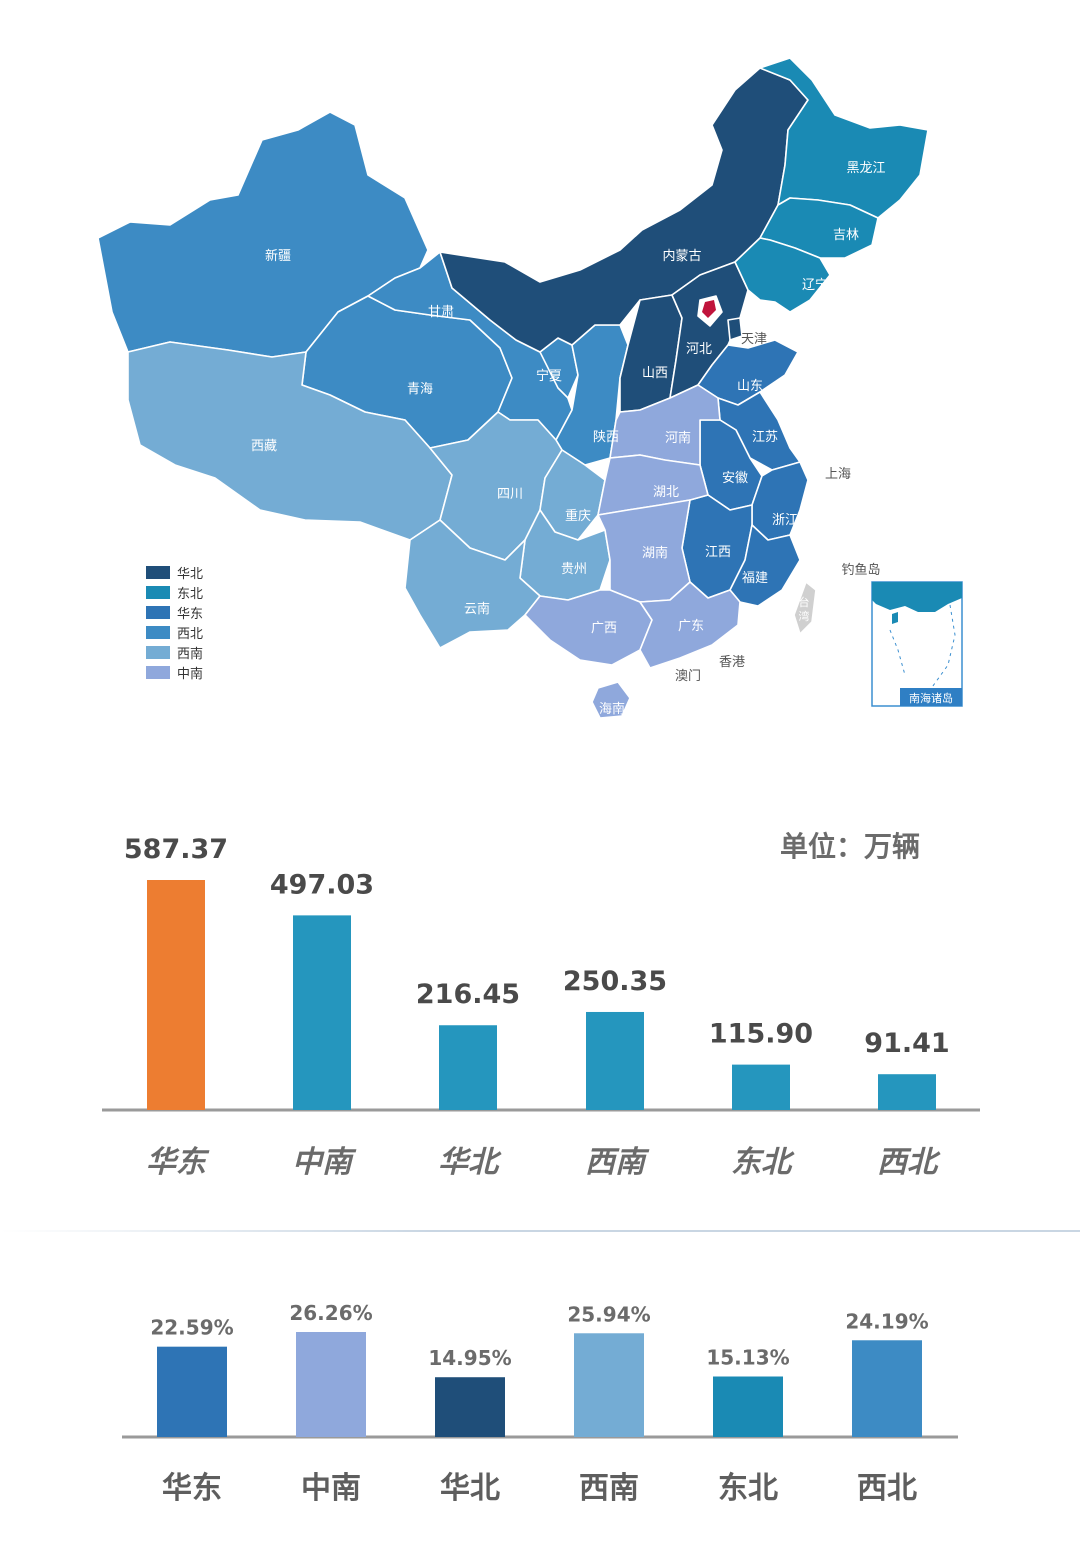 This screenshot has width=1080, height=1552. I want to click on map-label-shaanxi: 陕西, so click(606, 437).